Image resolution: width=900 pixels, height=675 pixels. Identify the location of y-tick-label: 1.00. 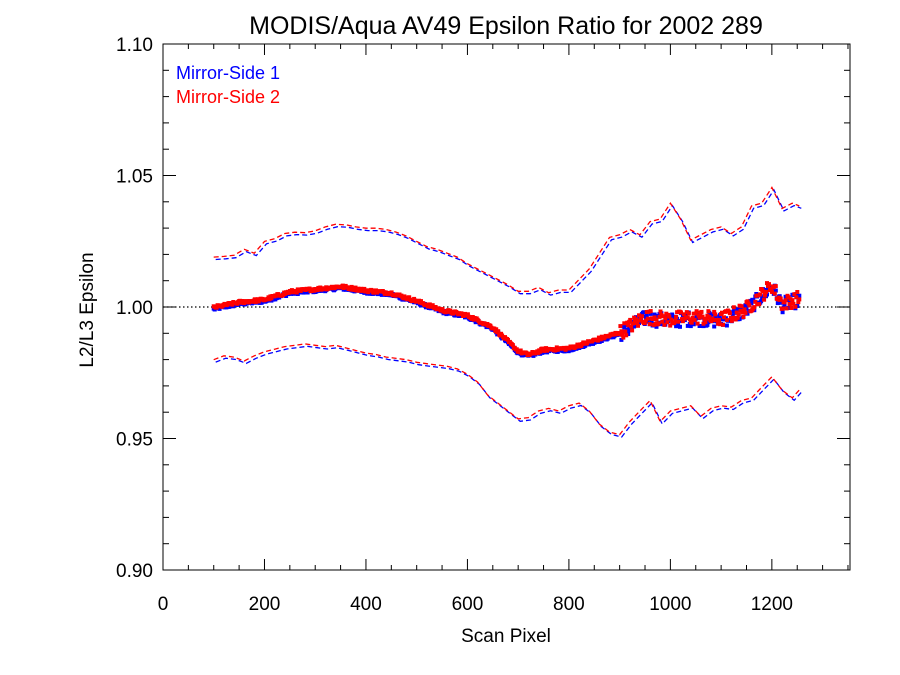
(134, 308).